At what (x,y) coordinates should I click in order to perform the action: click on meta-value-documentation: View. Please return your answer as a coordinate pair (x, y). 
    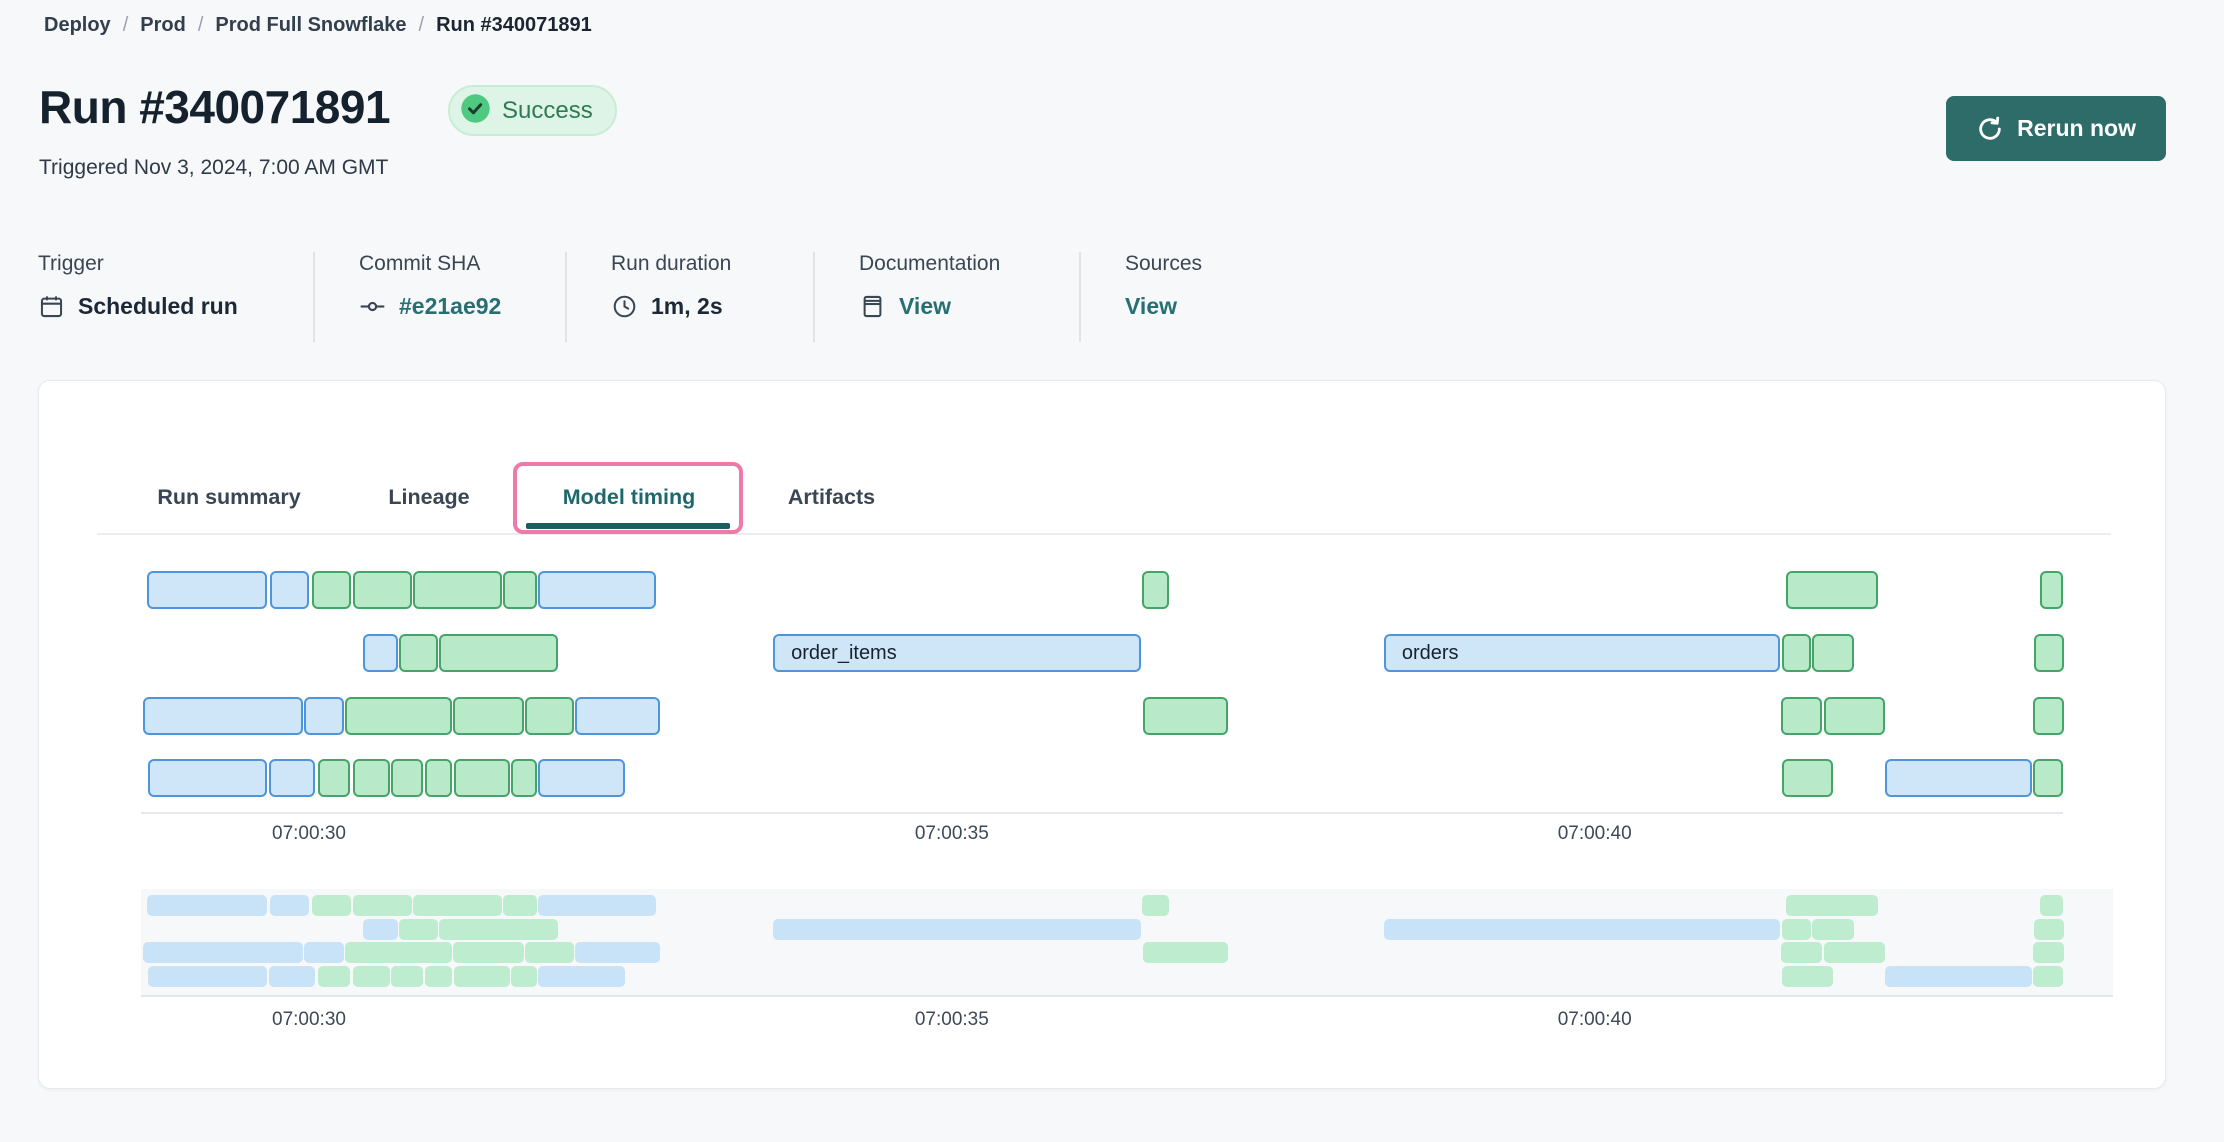
    Looking at the image, I should click on (951, 306).